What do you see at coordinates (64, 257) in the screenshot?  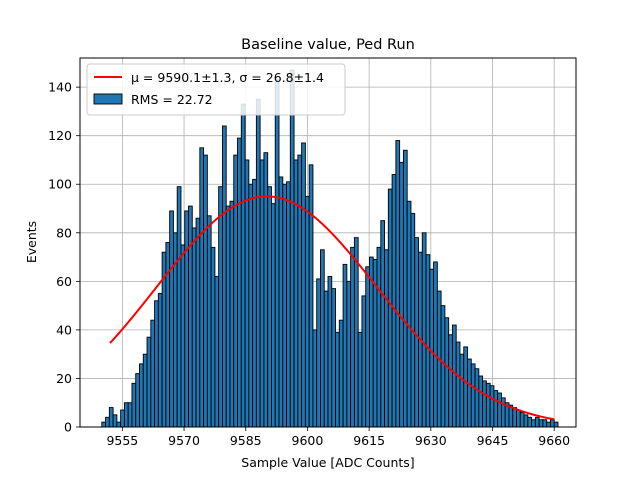 I see `y-axis-ticks: 0 20 40 60 80 100 120 140` at bounding box center [64, 257].